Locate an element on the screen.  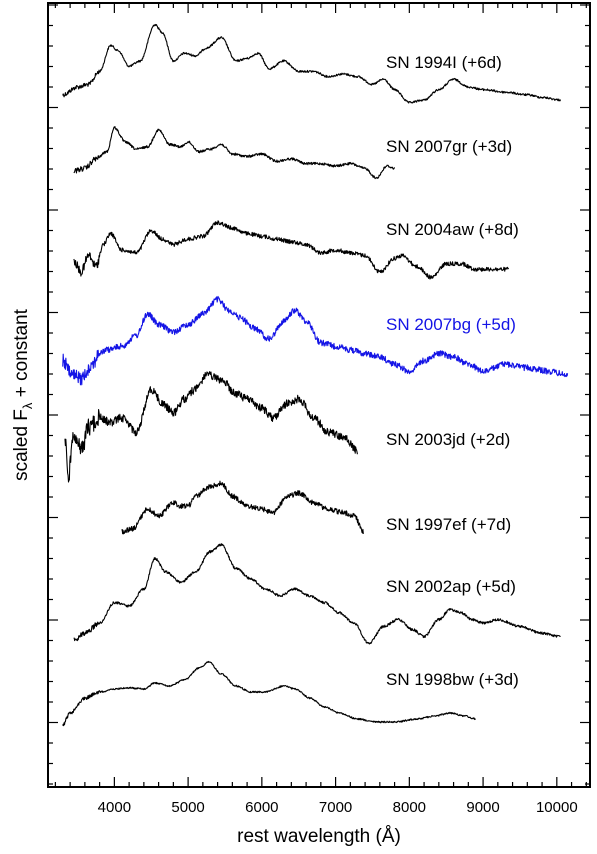
y-axis-title: scaled Fλ + constant is located at coordinates (23, 394).